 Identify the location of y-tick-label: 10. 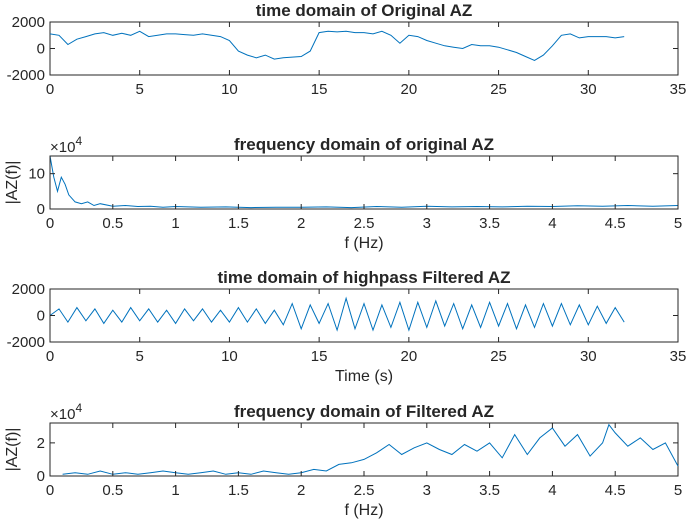
(36, 174).